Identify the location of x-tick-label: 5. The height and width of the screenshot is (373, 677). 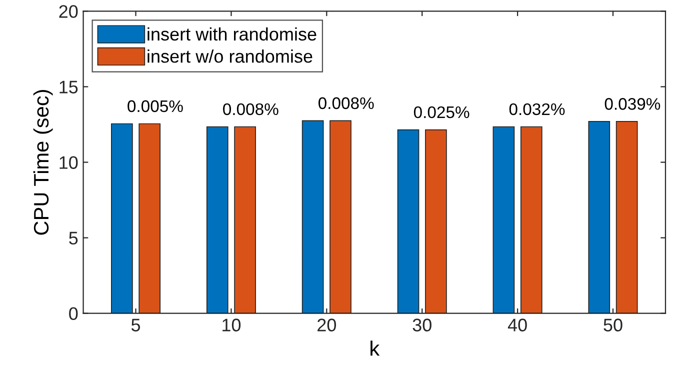
(135, 325).